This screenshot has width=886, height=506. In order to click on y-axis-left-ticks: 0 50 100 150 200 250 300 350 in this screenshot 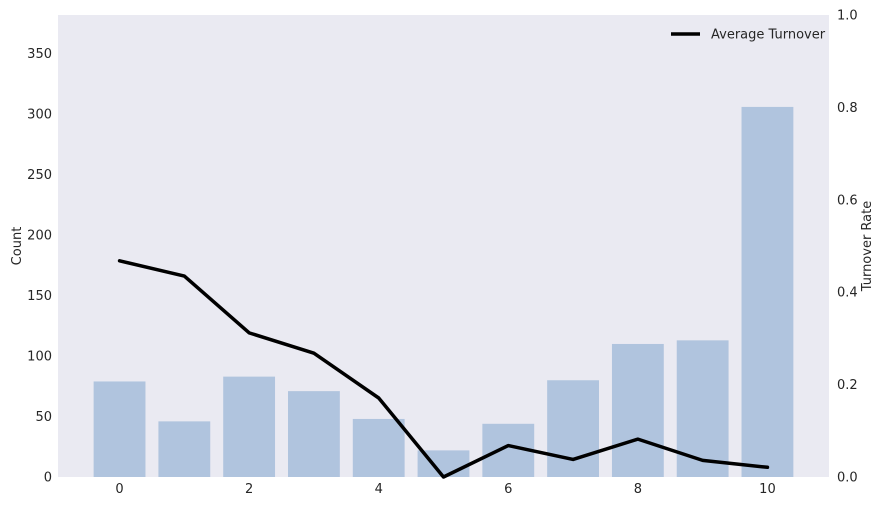, I will do `click(39, 266)`.